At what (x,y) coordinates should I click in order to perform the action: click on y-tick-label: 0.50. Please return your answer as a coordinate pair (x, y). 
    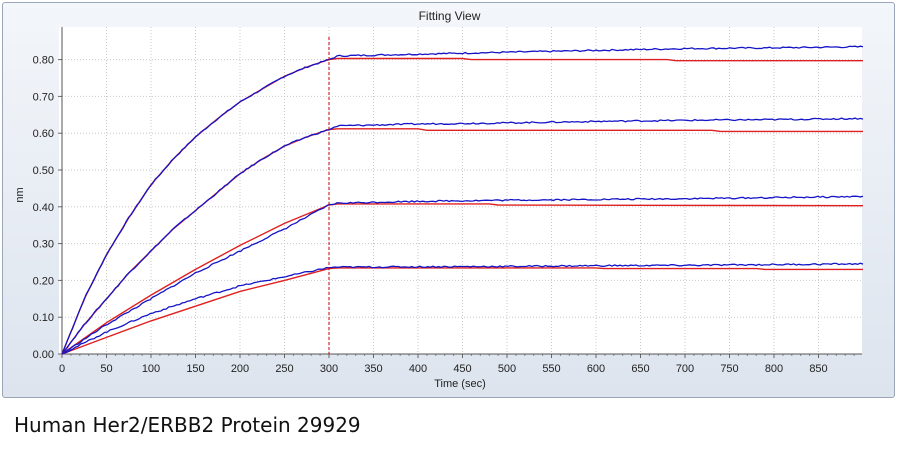
    Looking at the image, I should click on (43, 171).